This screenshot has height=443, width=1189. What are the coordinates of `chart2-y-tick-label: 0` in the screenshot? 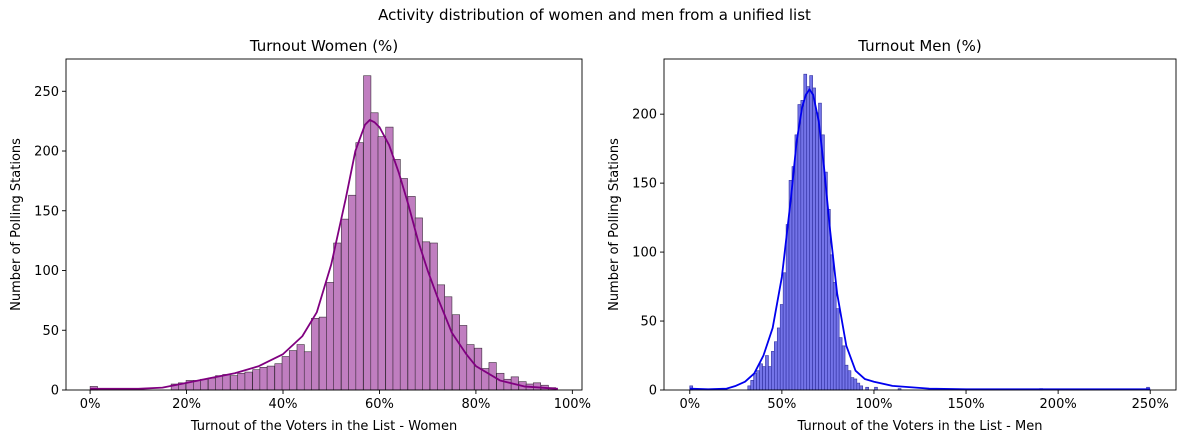 It's located at (653, 391).